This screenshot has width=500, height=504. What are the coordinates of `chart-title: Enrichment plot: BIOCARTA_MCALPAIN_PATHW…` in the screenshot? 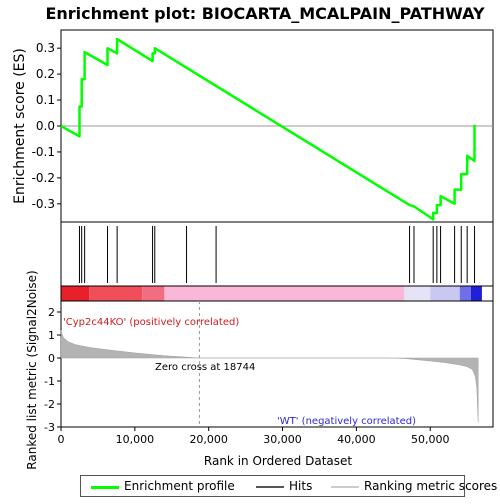 It's located at (264, 13).